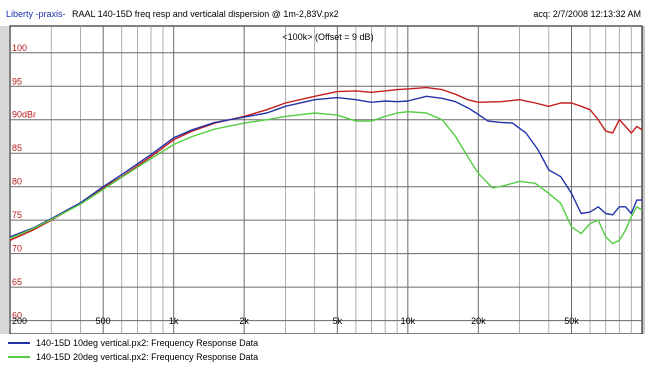 Image resolution: width=645 pixels, height=366 pixels. What do you see at coordinates (338, 321) in the screenshot?
I see `x-tick-label: 5k` at bounding box center [338, 321].